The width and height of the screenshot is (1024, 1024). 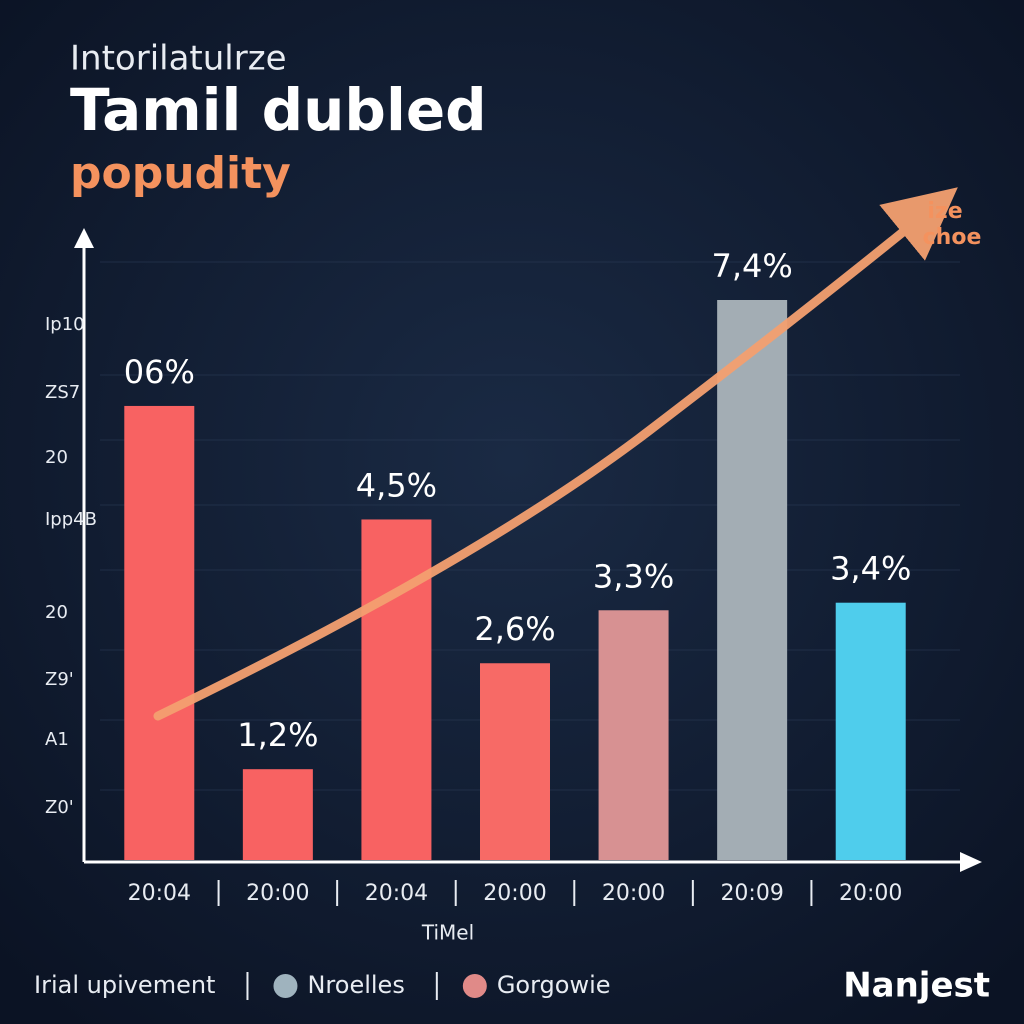 I want to click on y-axis-label: Ip10, so click(x=65, y=324).